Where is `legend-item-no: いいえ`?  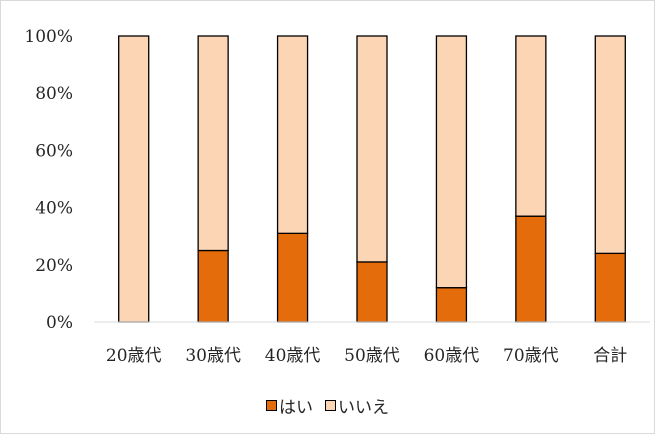 legend-item-no: いいえ is located at coordinates (357, 405).